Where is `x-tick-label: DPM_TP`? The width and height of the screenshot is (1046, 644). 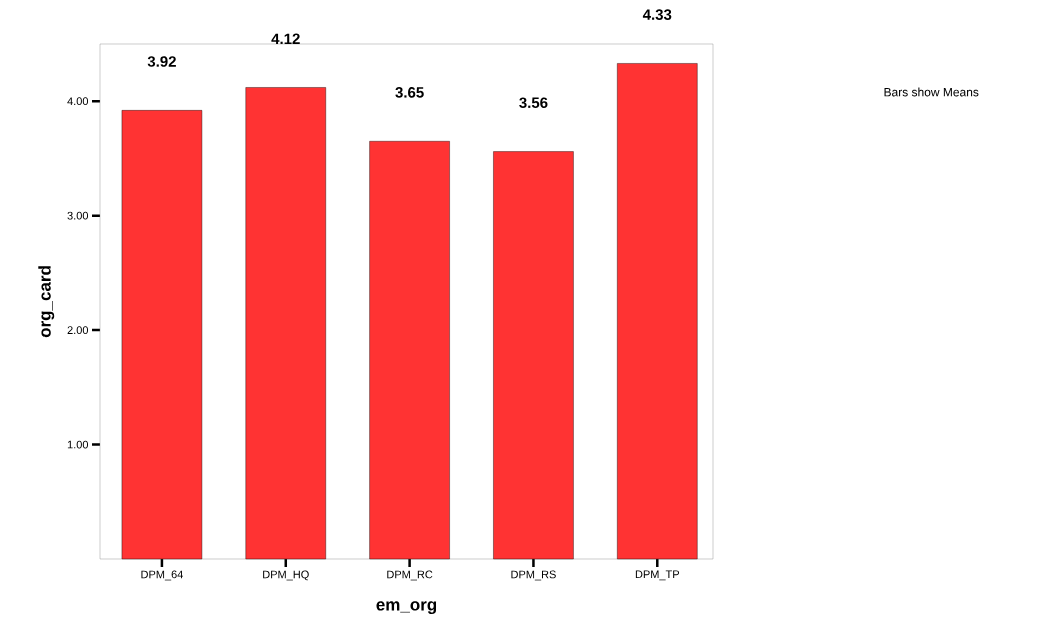 x-tick-label: DPM_TP is located at coordinates (657, 575).